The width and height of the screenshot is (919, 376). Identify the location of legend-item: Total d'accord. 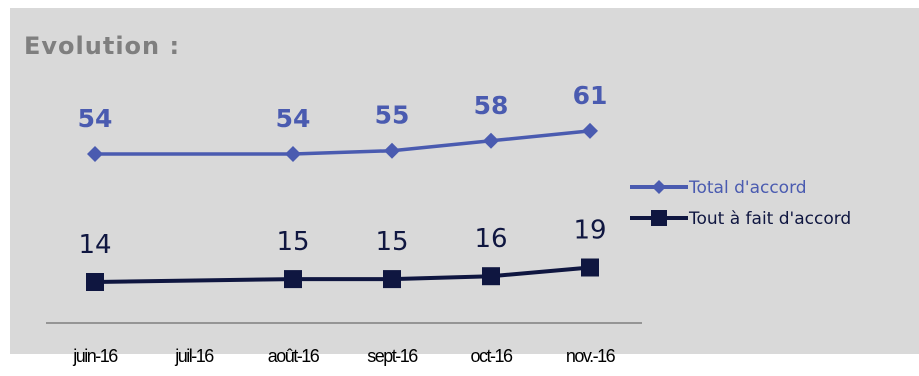
(718, 188).